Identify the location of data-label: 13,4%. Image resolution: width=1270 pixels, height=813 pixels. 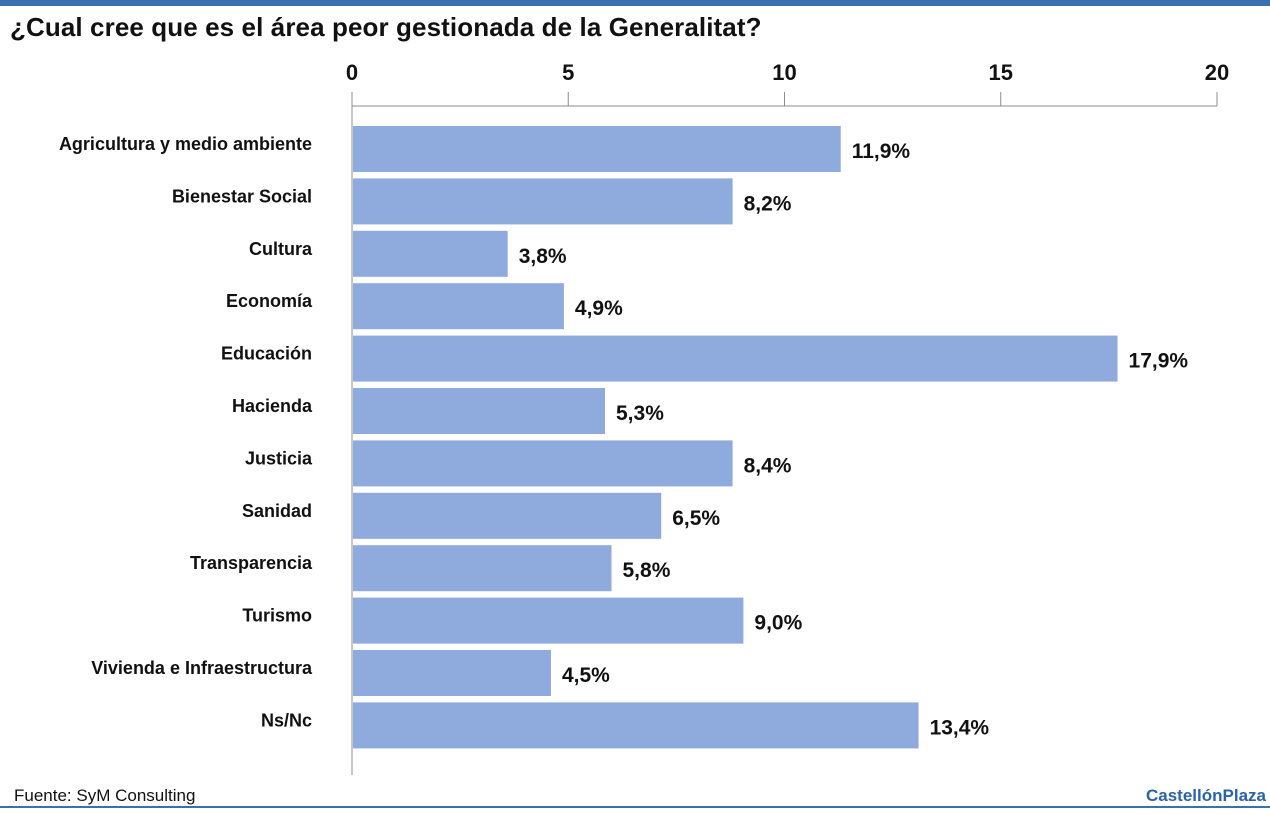
(960, 727).